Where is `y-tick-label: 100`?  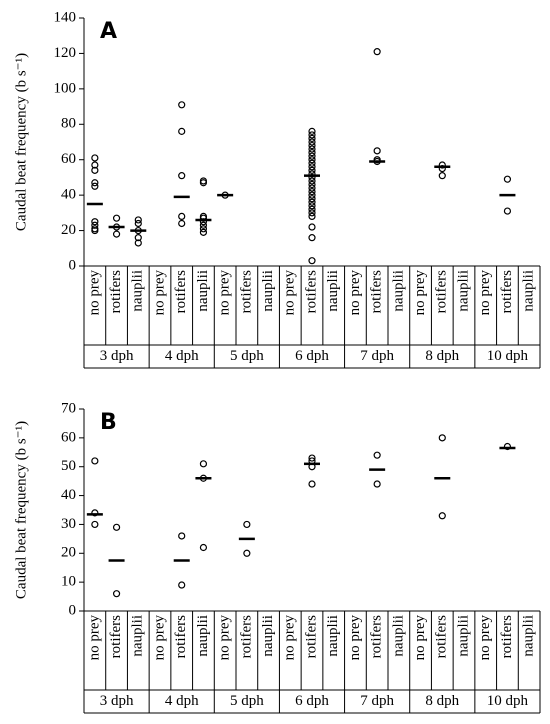 y-tick-label: 100 is located at coordinates (65, 88).